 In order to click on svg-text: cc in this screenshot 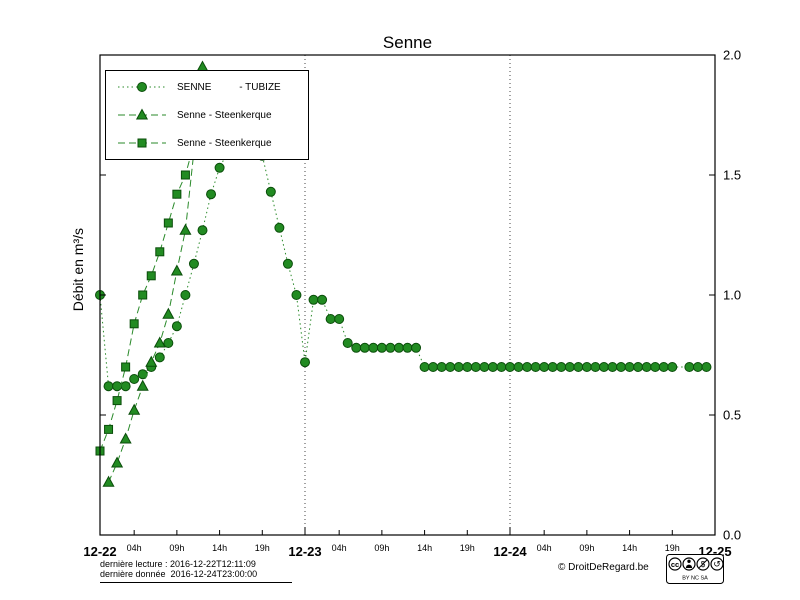, I will do `click(675, 564)`.